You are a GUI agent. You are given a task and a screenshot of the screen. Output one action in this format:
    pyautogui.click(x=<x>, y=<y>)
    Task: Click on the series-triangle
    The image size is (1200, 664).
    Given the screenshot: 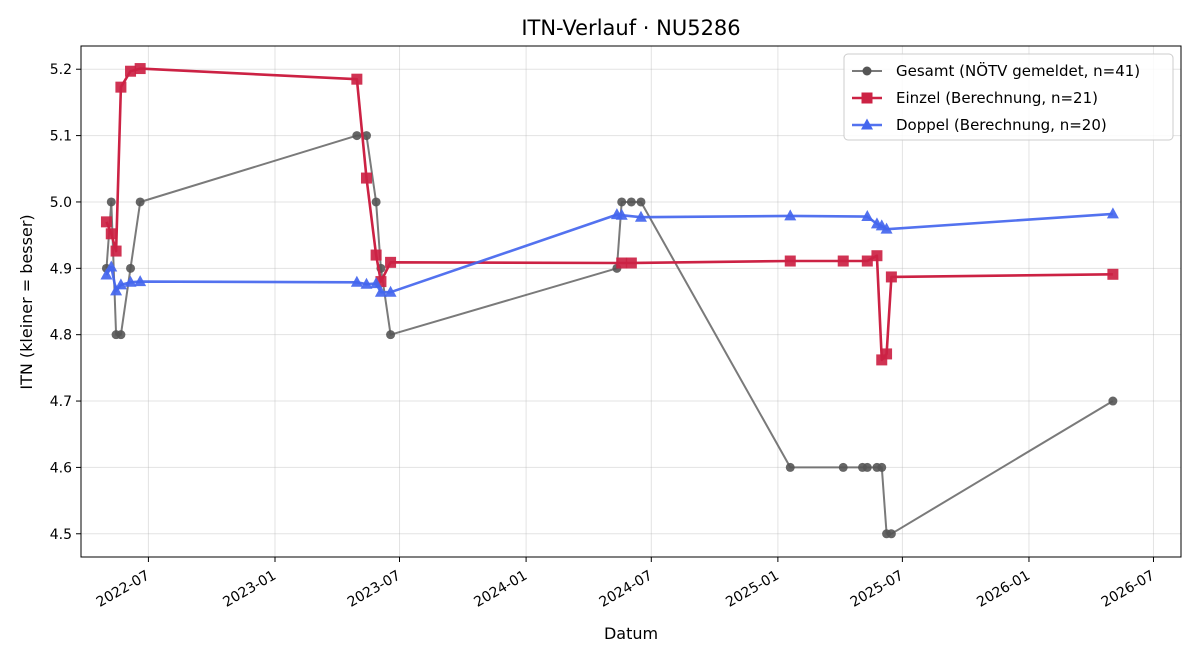 What is the action you would take?
    pyautogui.click(x=609, y=252)
    